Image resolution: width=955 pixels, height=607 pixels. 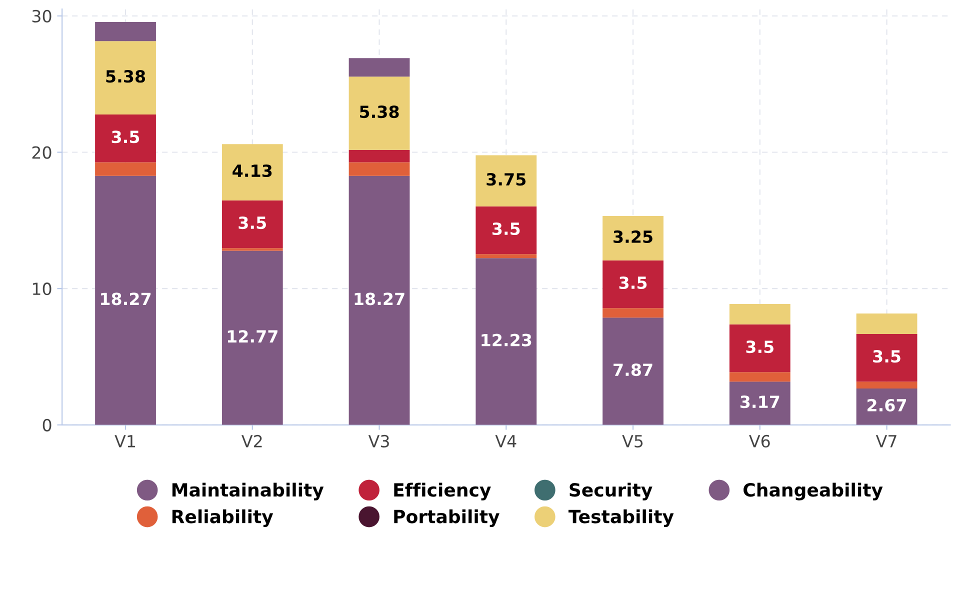 I want to click on legend-label: Testability, so click(x=621, y=518).